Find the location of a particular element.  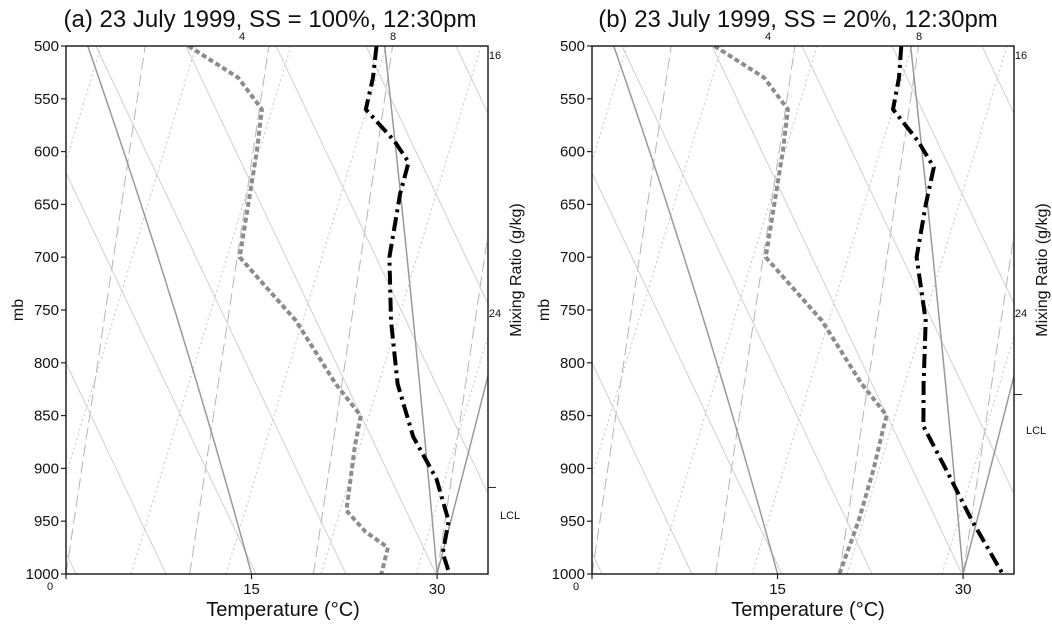

x-axis-label: Temperature (°C) is located at coordinates (808, 610).